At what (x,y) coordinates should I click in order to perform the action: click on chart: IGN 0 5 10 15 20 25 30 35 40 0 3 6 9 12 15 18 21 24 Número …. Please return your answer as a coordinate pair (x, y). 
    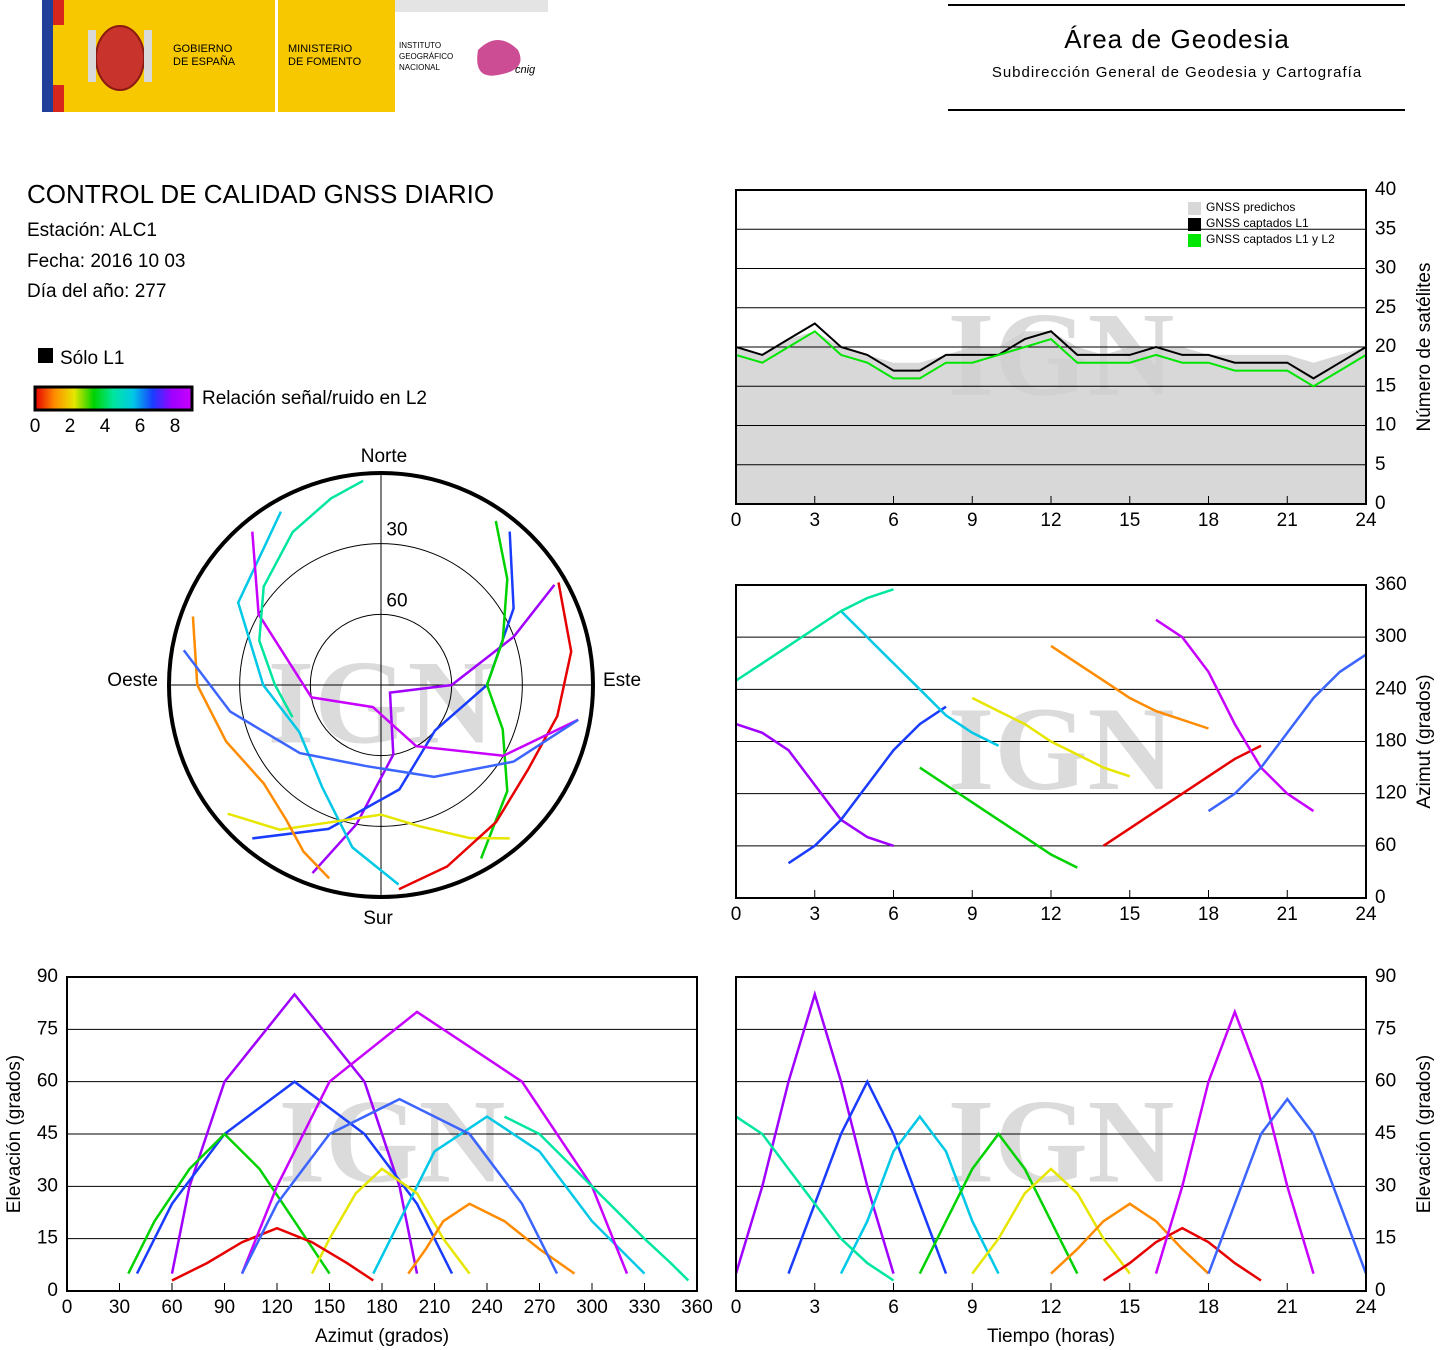
    Looking at the image, I should click on (1083, 355).